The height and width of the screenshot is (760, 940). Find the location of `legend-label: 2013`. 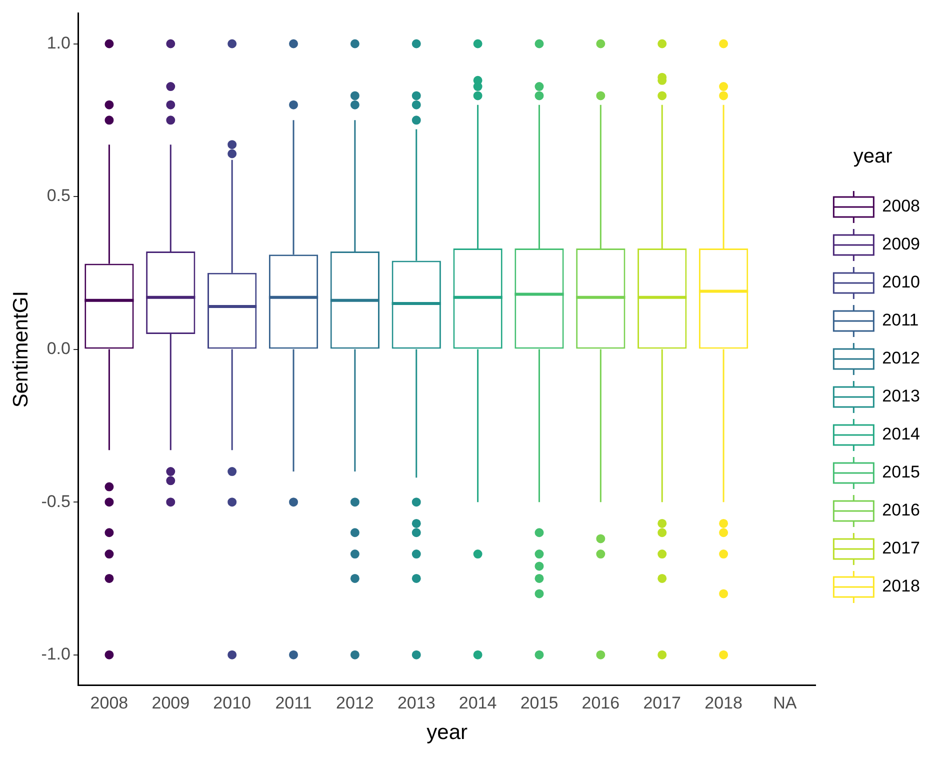

legend-label: 2013 is located at coordinates (901, 396).